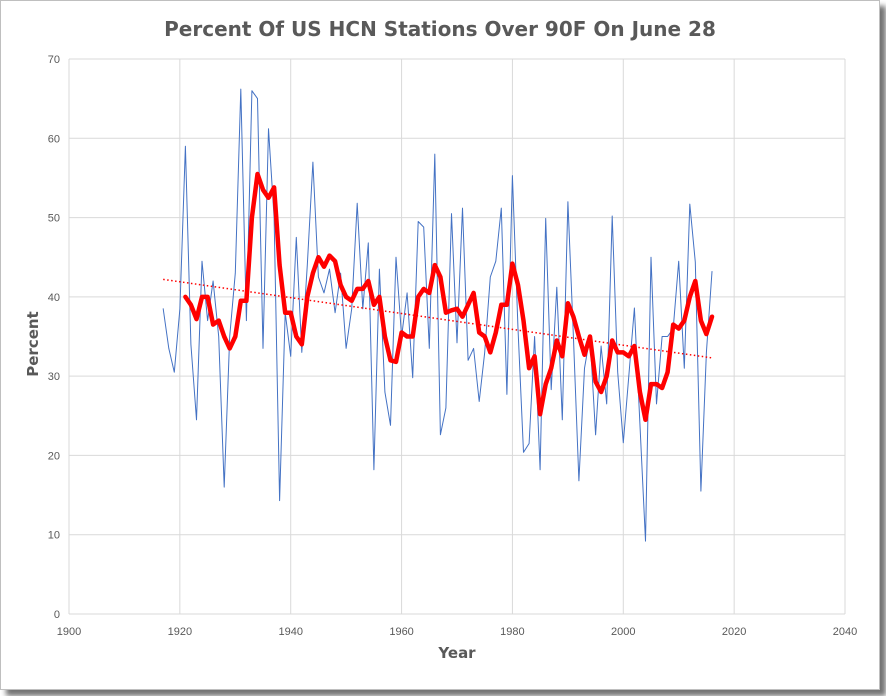 Image resolution: width=886 pixels, height=696 pixels. I want to click on x-tick-label: 1960, so click(401, 632).